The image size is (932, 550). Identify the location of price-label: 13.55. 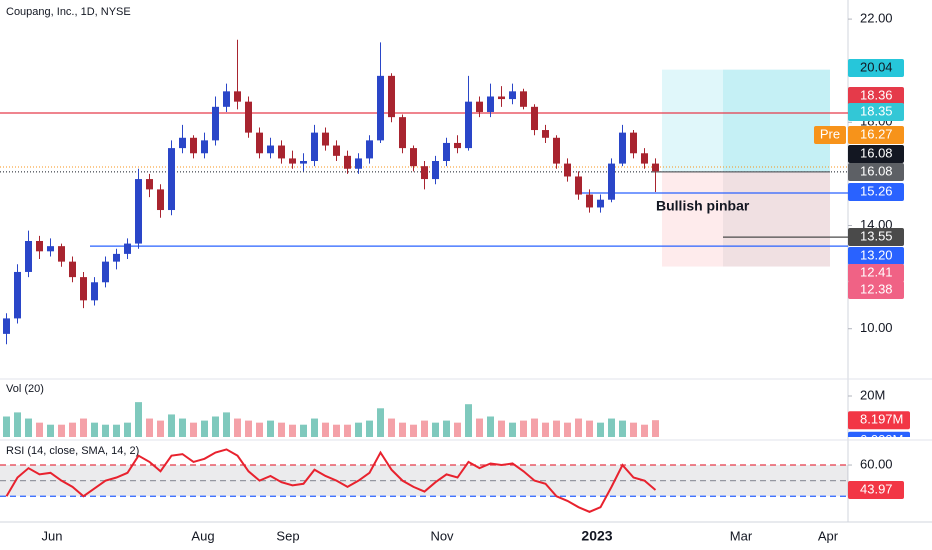
(876, 235).